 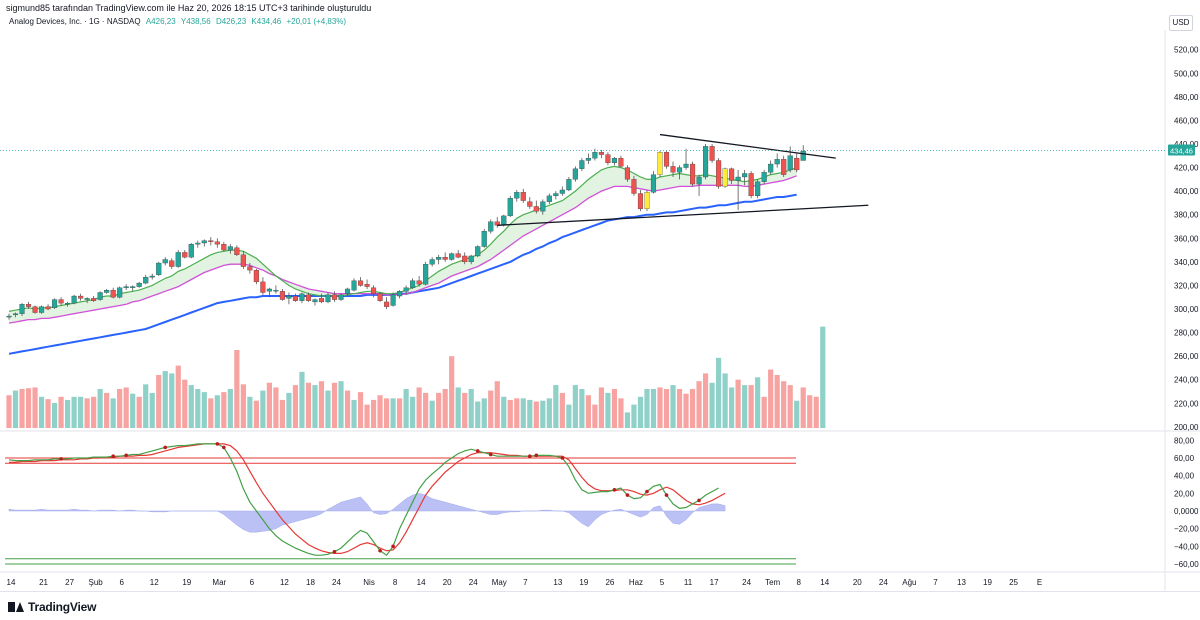 What do you see at coordinates (772, 582) in the screenshot?
I see `time-tick-label: Tem` at bounding box center [772, 582].